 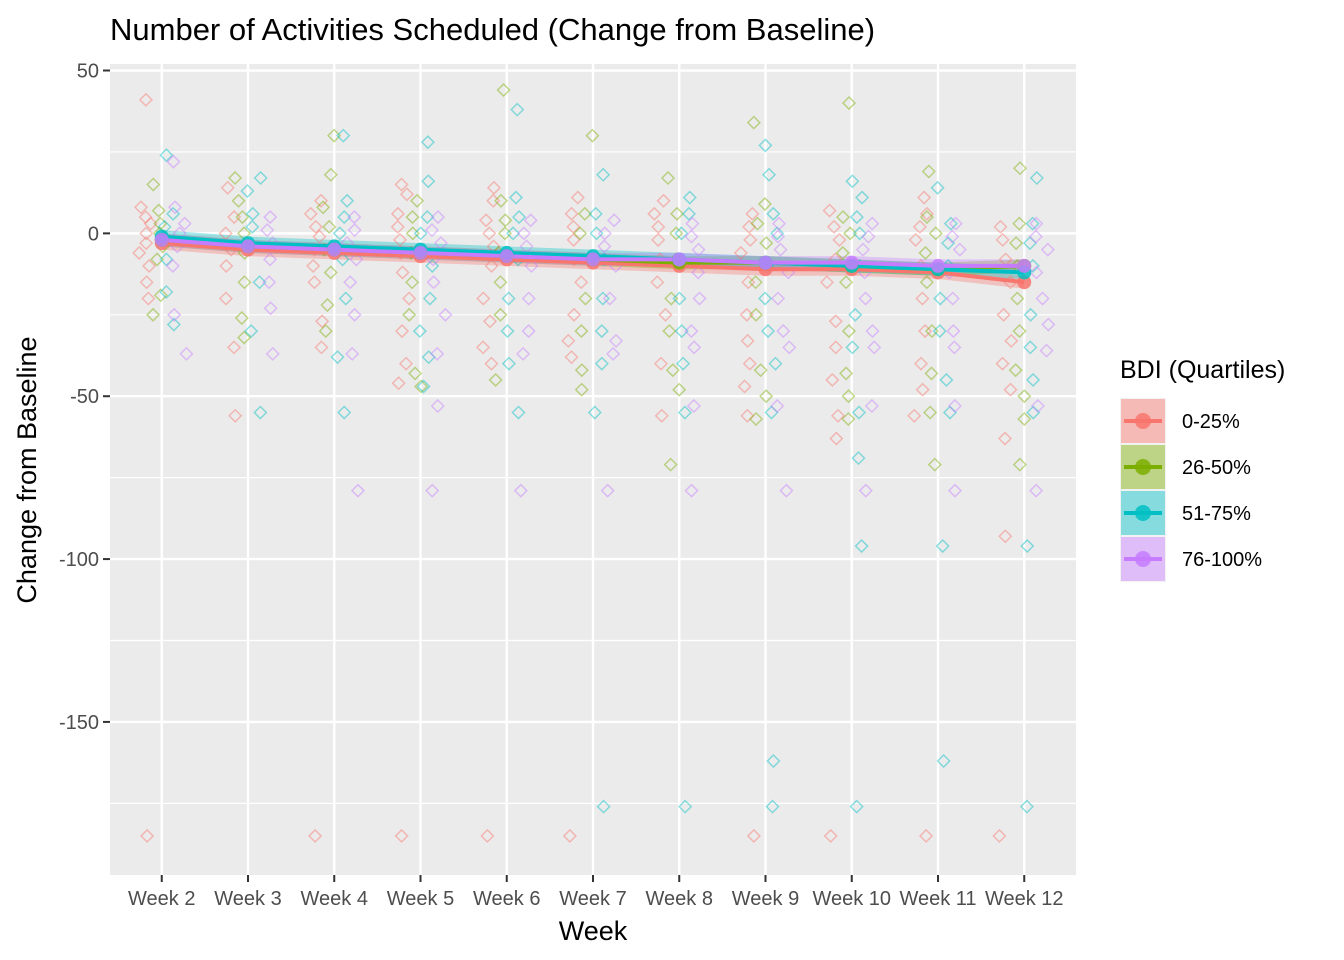 What do you see at coordinates (679, 899) in the screenshot?
I see `x-tick-label: Week 8` at bounding box center [679, 899].